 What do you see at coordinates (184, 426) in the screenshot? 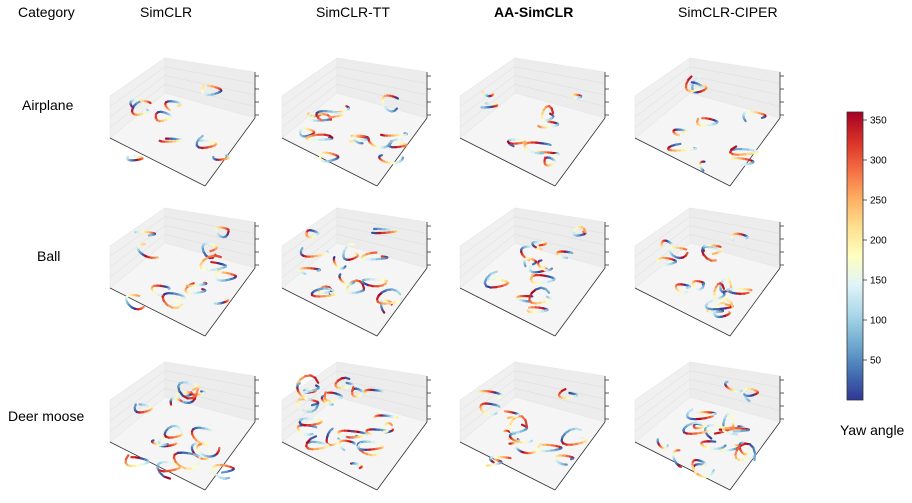
I see `panel-deer-moose-simclr` at bounding box center [184, 426].